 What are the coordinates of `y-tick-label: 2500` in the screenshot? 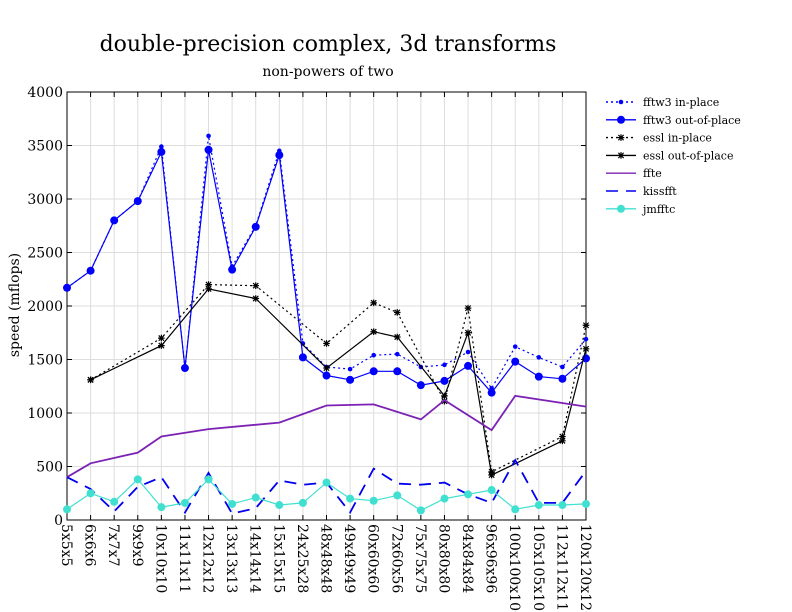 It's located at (45, 254).